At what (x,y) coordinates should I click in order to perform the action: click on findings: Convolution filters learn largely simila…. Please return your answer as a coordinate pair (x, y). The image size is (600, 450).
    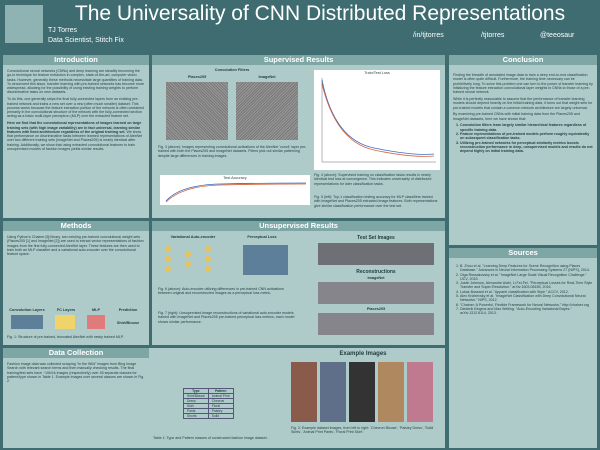
    Looking at the image, I should click on (523, 138).